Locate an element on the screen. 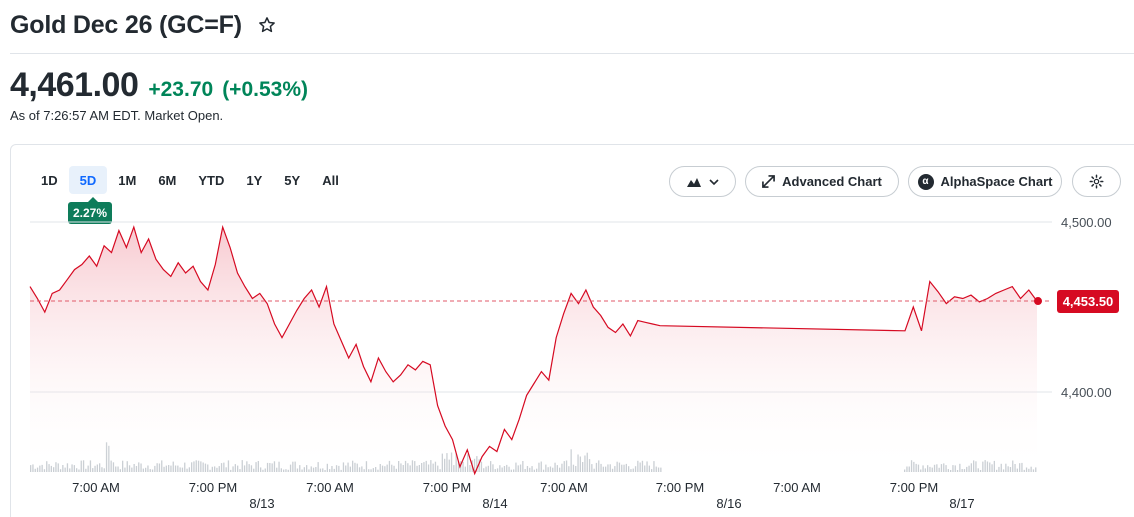 The image size is (1134, 517). tab-range-1m: 1M is located at coordinates (127, 180).